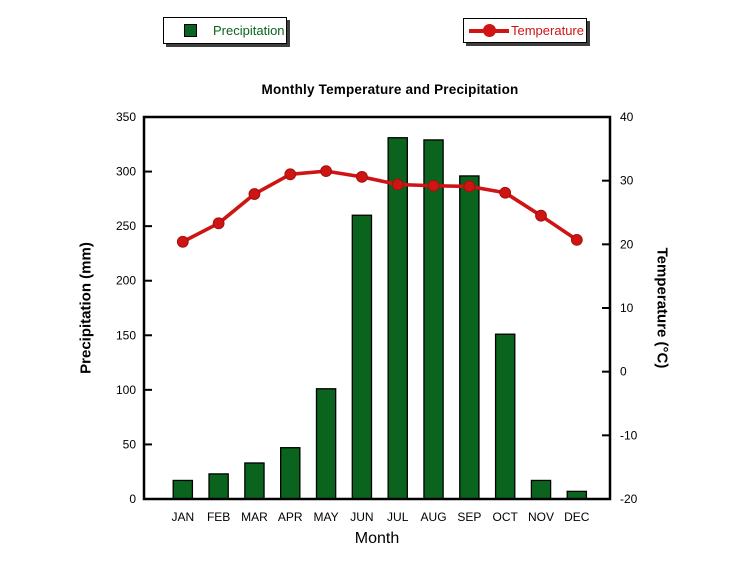 The height and width of the screenshot is (576, 734). Describe the element at coordinates (126, 117) in the screenshot. I see `left-axis-tick-label: 350` at that location.